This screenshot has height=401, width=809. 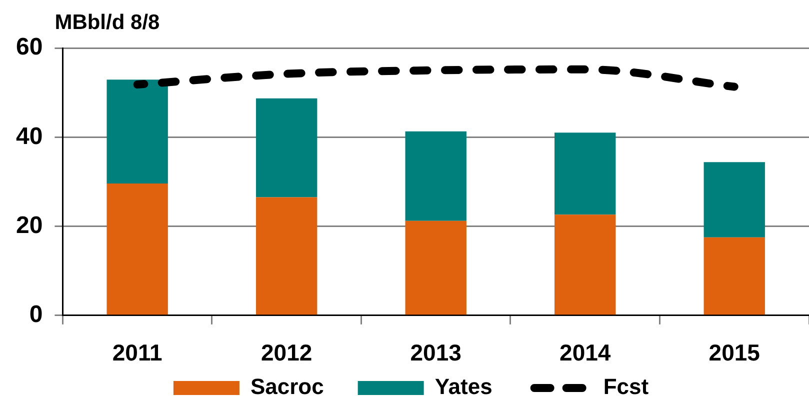 What do you see at coordinates (626, 387) in the screenshot?
I see `legend-label: Fcst` at bounding box center [626, 387].